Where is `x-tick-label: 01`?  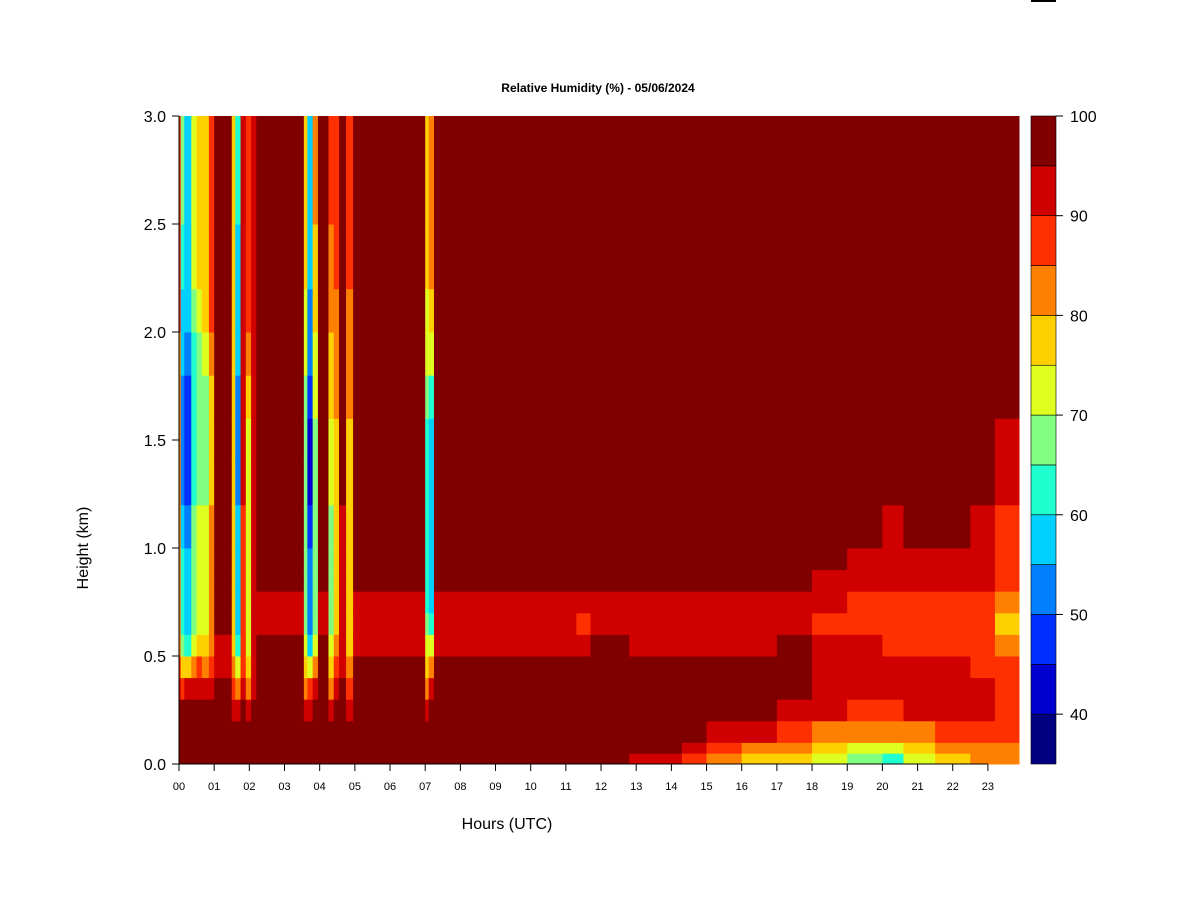
x-tick-label: 01 is located at coordinates (214, 787).